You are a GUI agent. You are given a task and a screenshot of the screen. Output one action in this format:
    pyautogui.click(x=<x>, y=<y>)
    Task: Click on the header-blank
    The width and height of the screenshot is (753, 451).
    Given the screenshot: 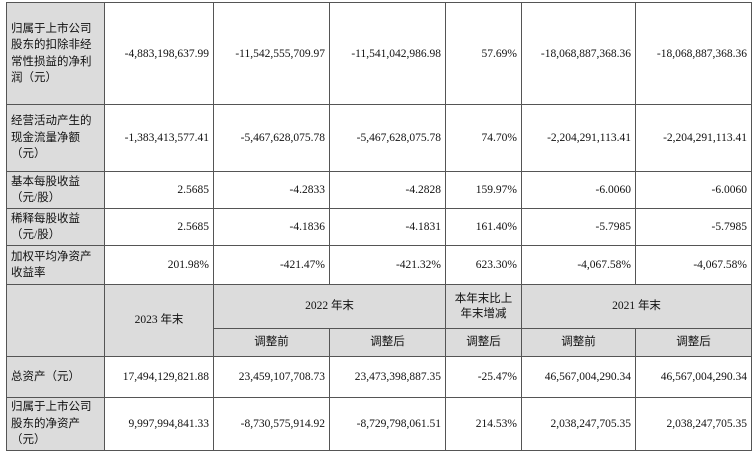 What is the action you would take?
    pyautogui.click(x=55, y=320)
    